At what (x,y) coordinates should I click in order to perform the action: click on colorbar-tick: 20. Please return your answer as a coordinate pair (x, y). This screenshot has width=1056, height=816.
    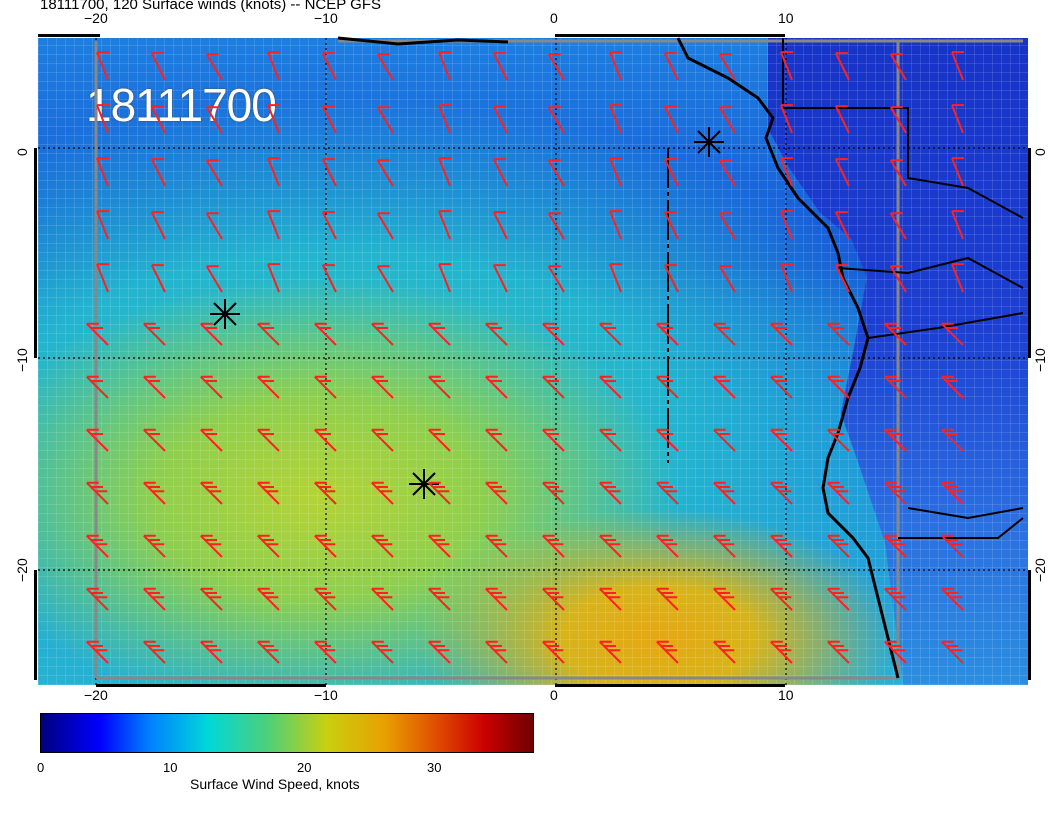
    Looking at the image, I should click on (304, 767).